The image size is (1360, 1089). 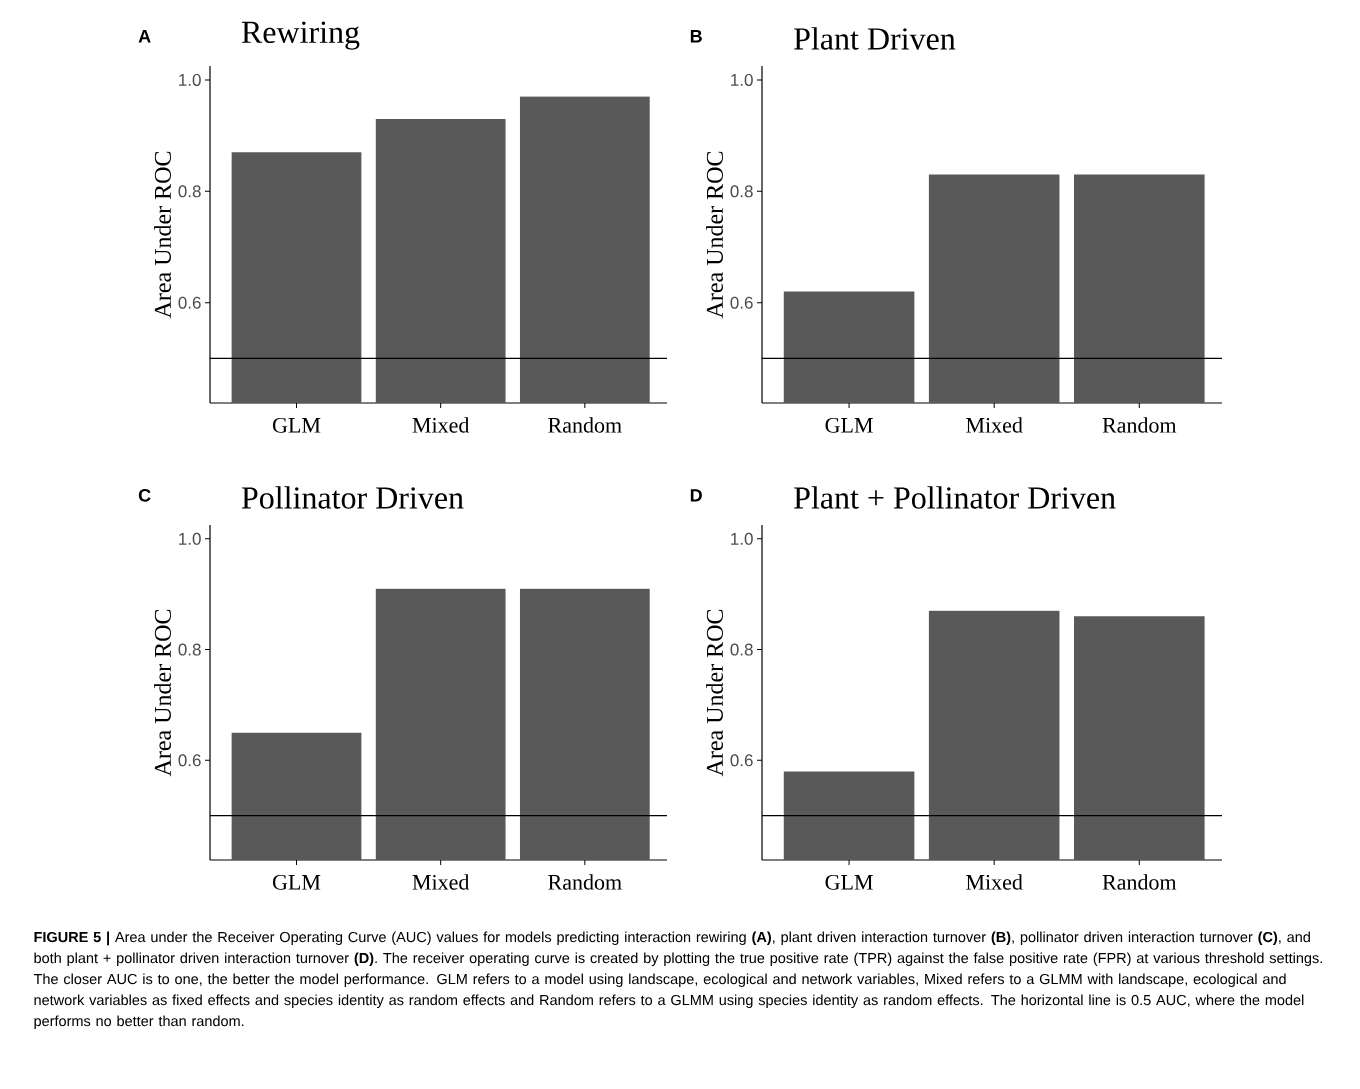 What do you see at coordinates (955, 497) in the screenshot?
I see `chart-title: Plant + Pollinator Driven` at bounding box center [955, 497].